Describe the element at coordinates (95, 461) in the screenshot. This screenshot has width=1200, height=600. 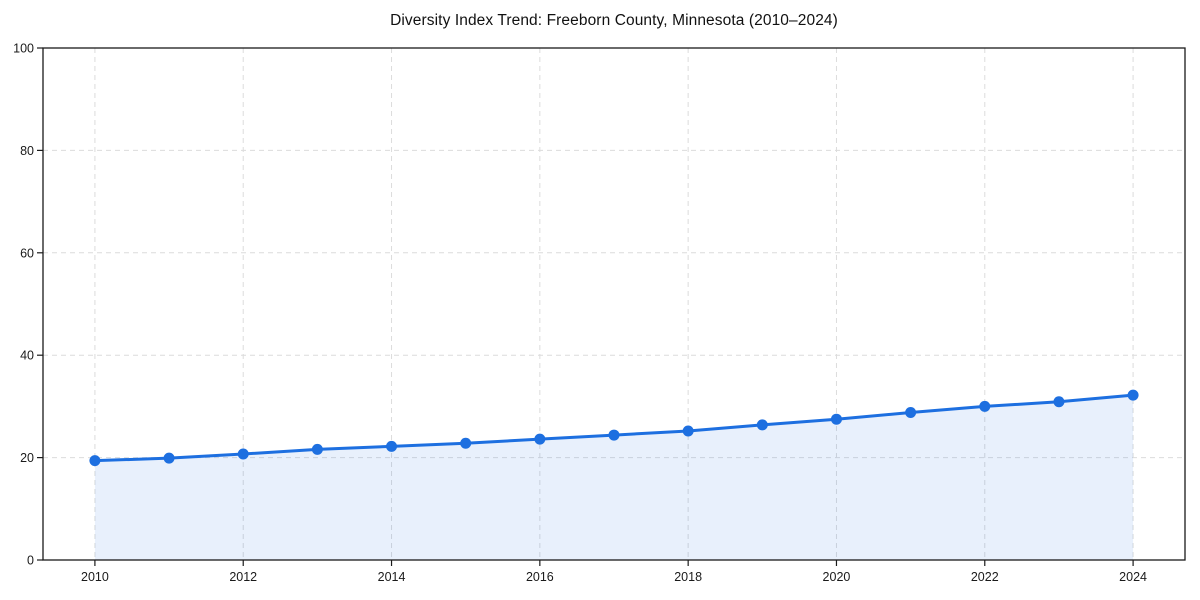
I see `data-point-2010` at that location.